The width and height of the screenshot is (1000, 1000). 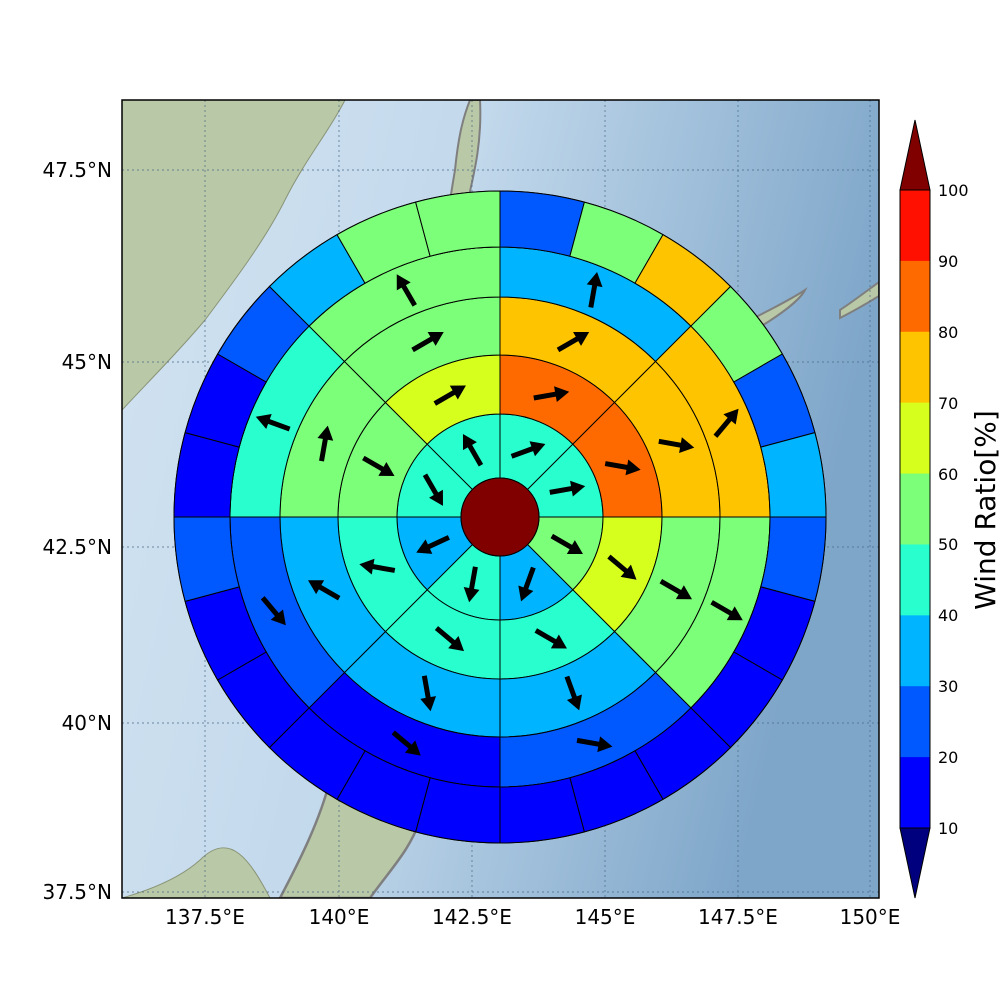 What do you see at coordinates (78, 170) in the screenshot?
I see `lat-tick-label: 47.5°N` at bounding box center [78, 170].